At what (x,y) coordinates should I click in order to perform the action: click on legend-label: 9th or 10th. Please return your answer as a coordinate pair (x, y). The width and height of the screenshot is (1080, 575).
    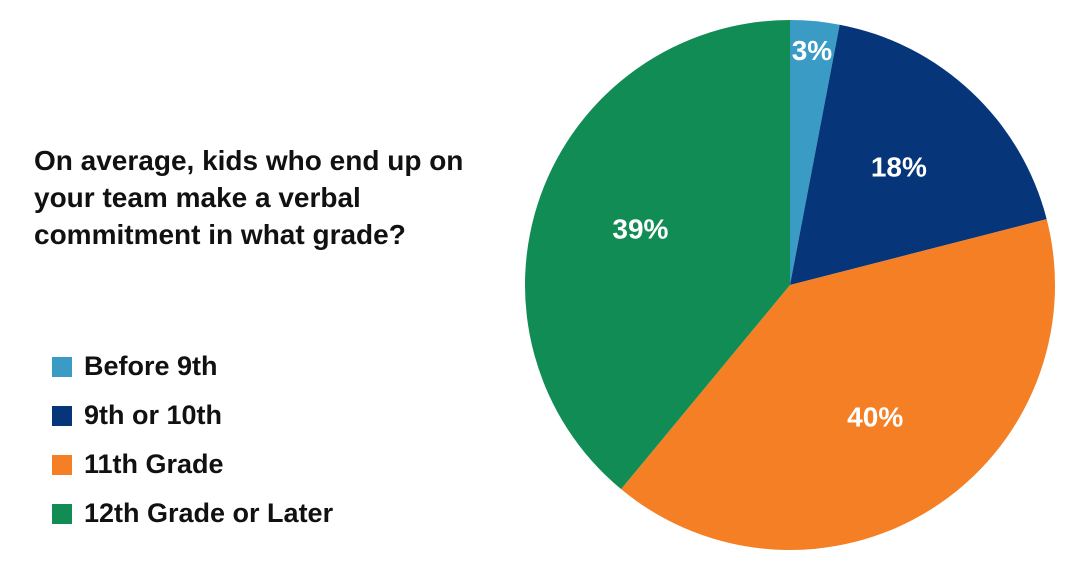
    Looking at the image, I should click on (153, 415).